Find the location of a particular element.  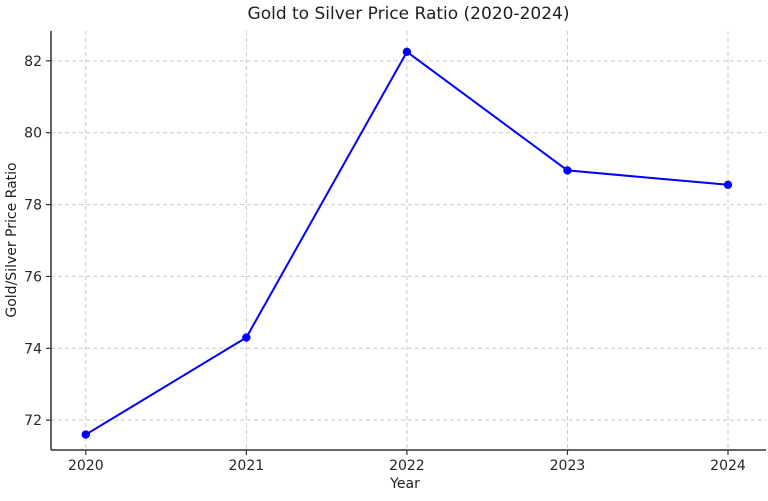

y-tick-label: 76 is located at coordinates (33, 277).